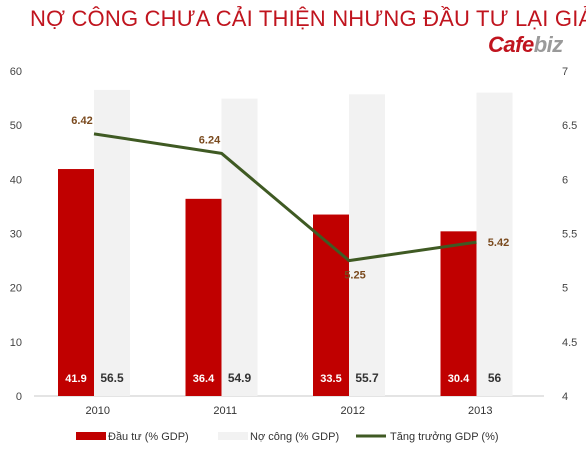 This screenshot has height=457, width=586. What do you see at coordinates (511, 44) in the screenshot?
I see `logo-main-text: Cafe` at bounding box center [511, 44].